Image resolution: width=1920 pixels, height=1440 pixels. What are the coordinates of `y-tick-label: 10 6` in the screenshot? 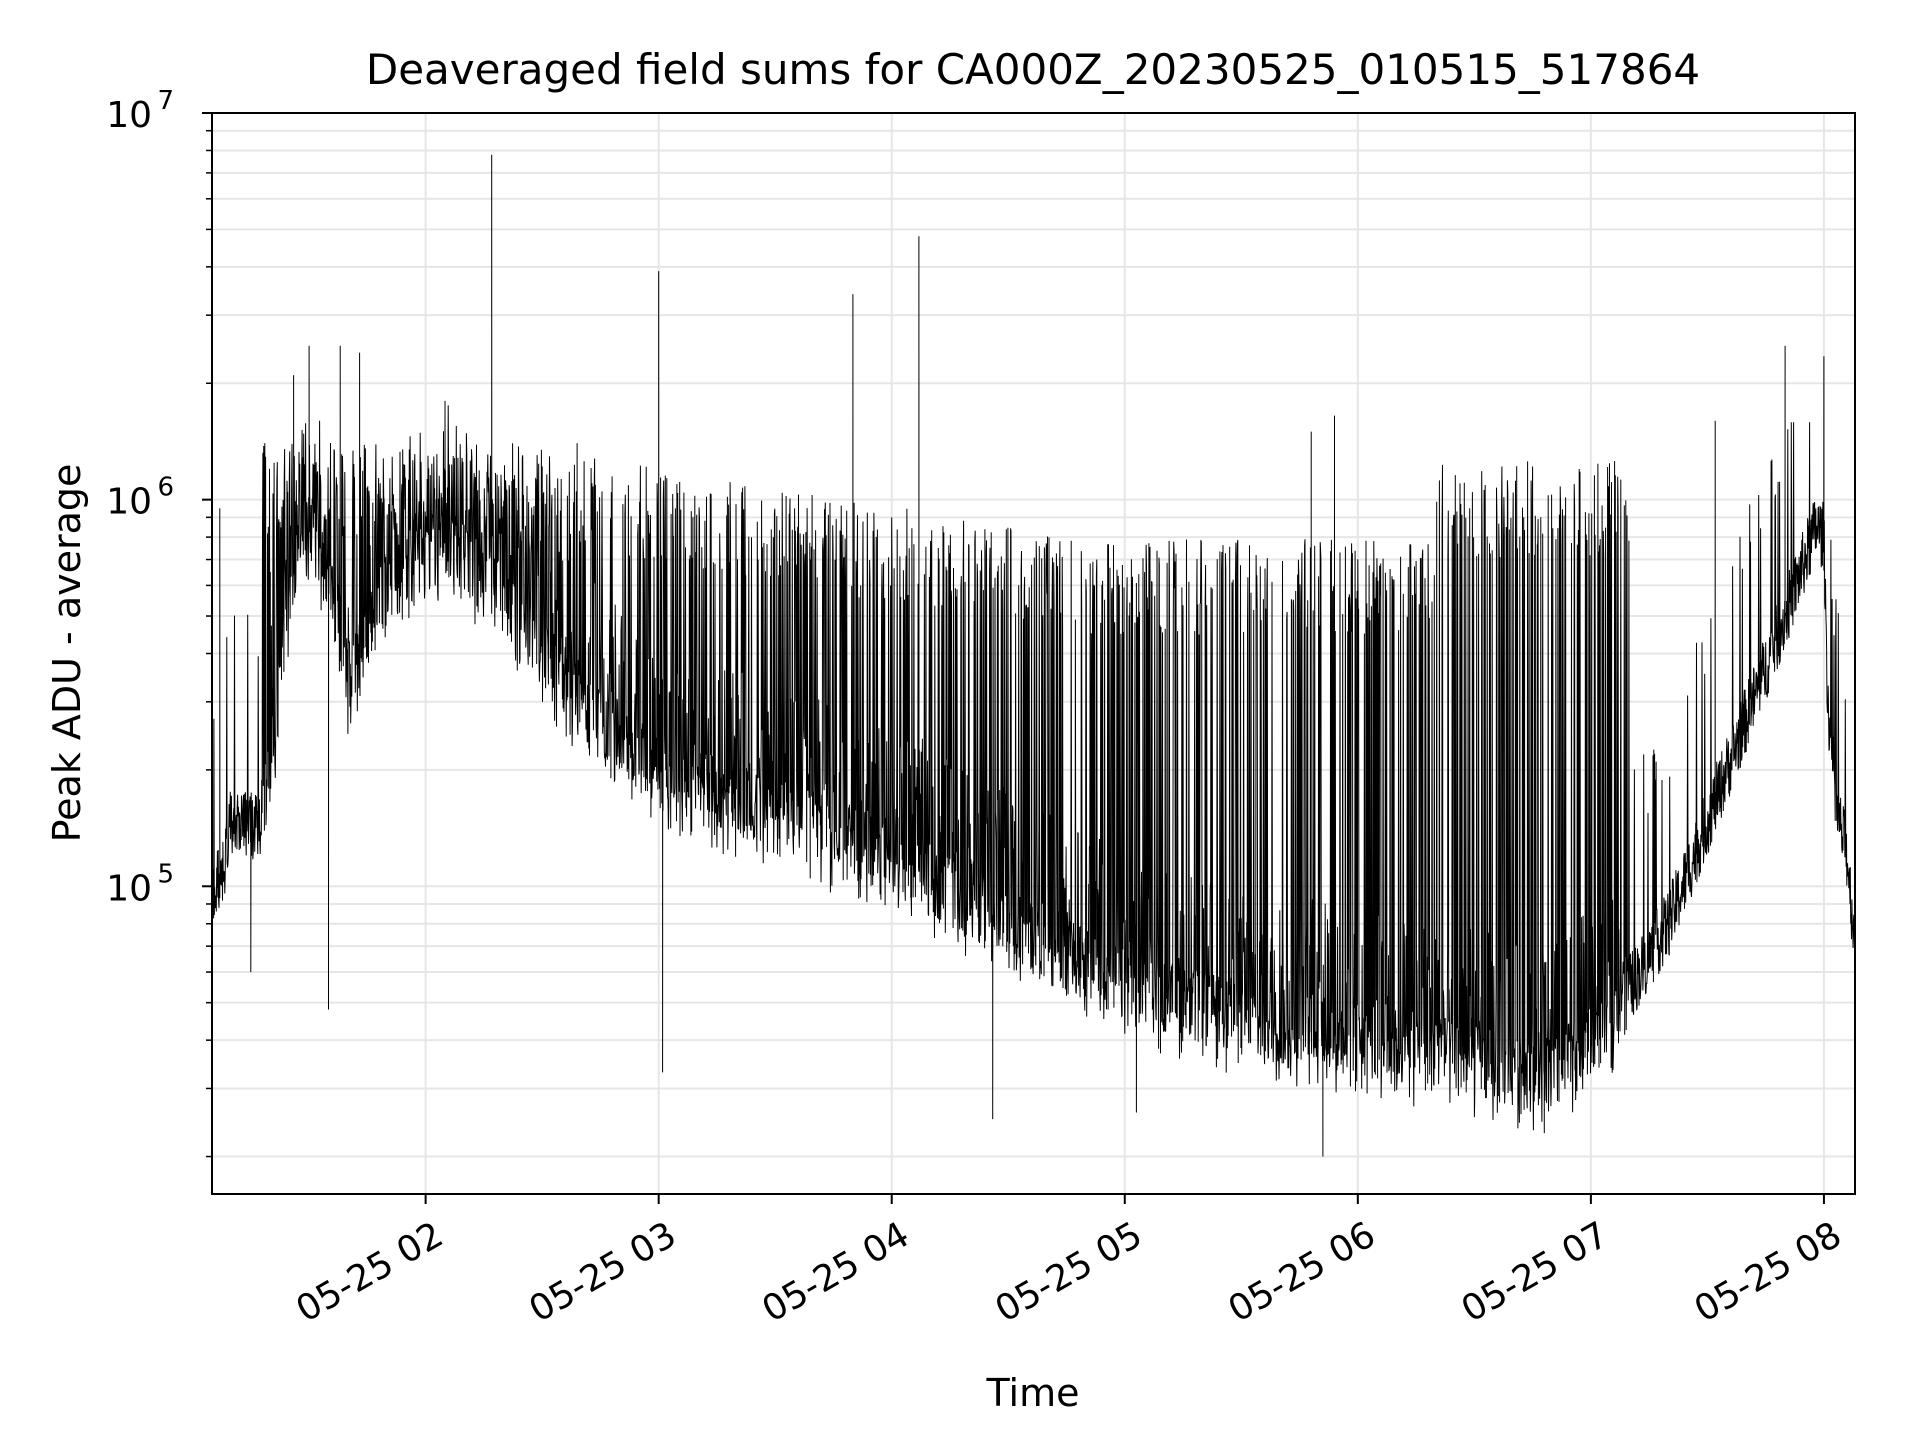 It's located at (140, 498).